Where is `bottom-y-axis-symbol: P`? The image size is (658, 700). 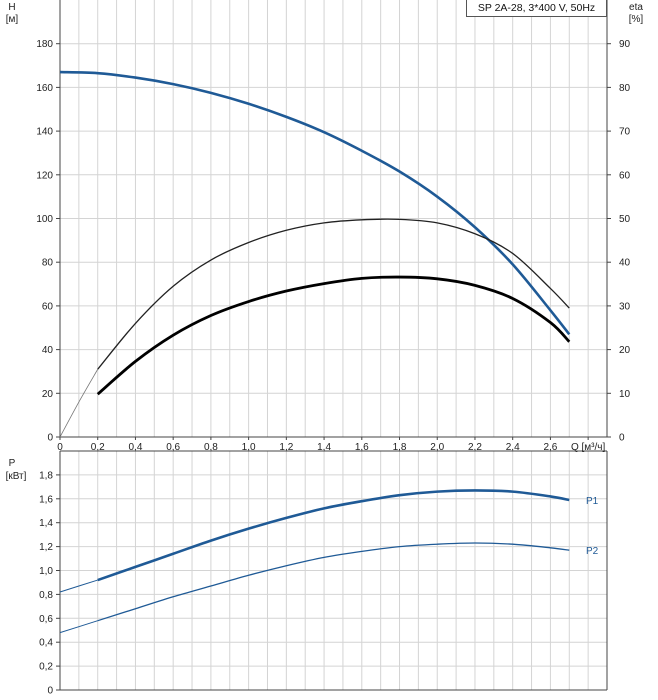
bottom-y-axis-symbol: P is located at coordinates (12, 463).